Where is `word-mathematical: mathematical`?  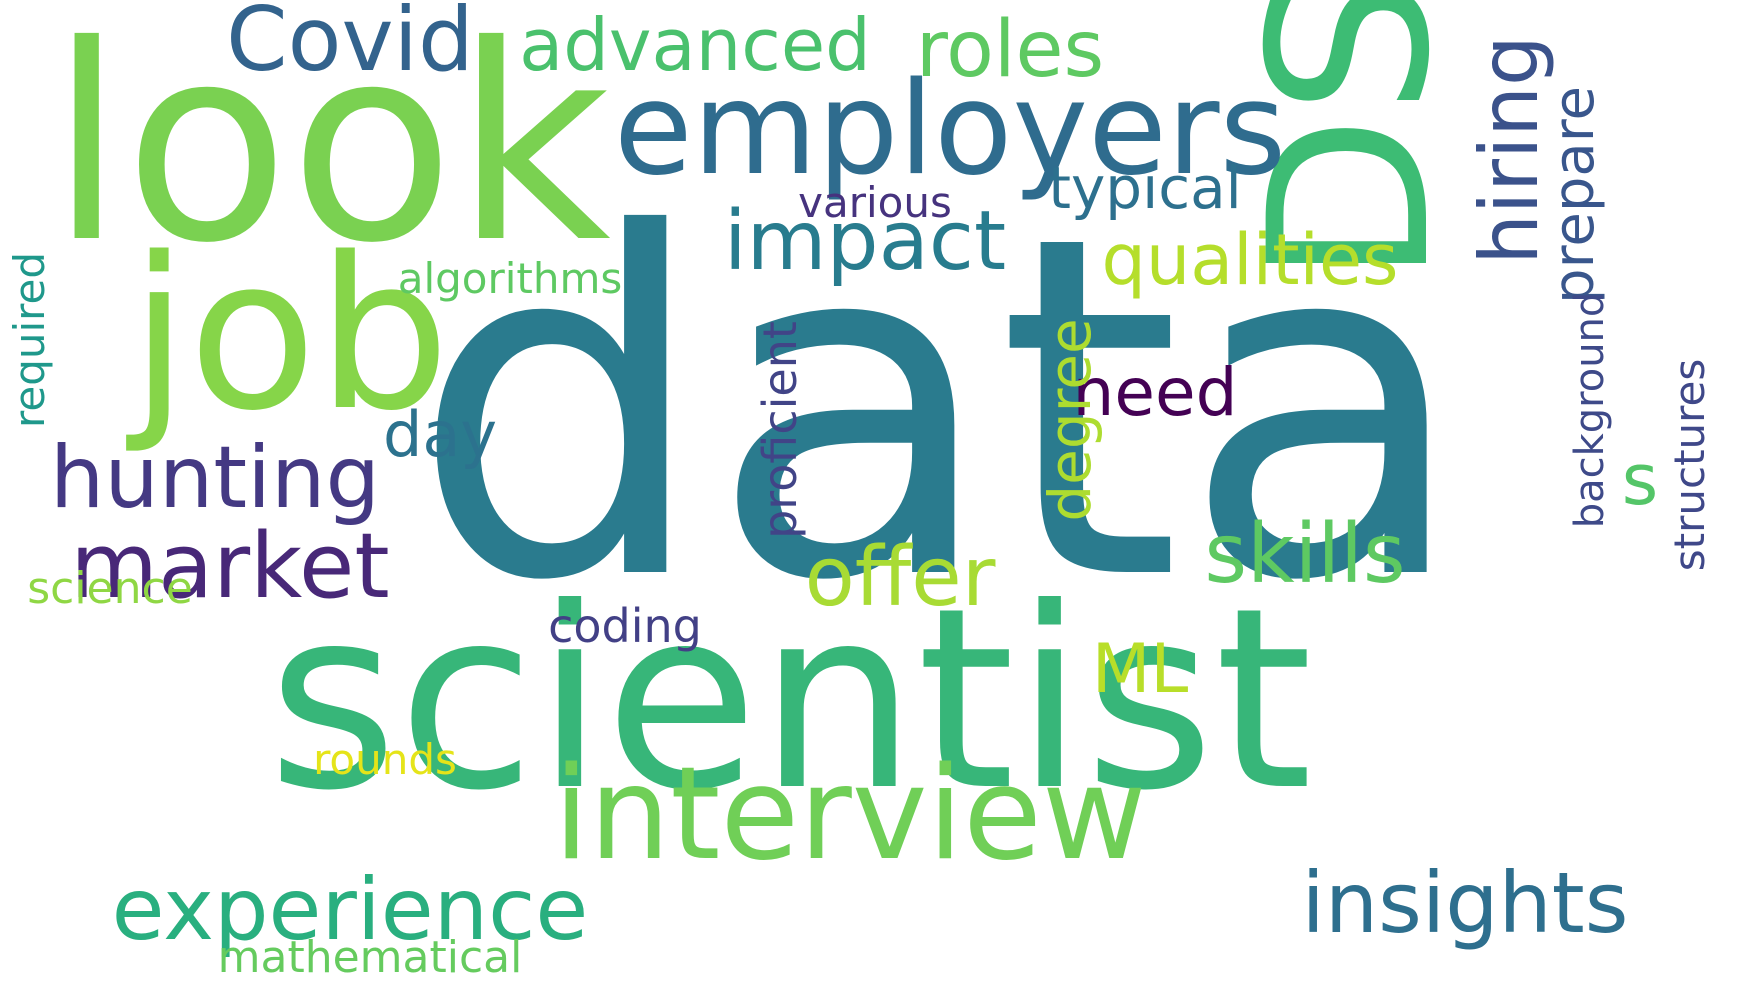 word-mathematical: mathematical is located at coordinates (370, 957).